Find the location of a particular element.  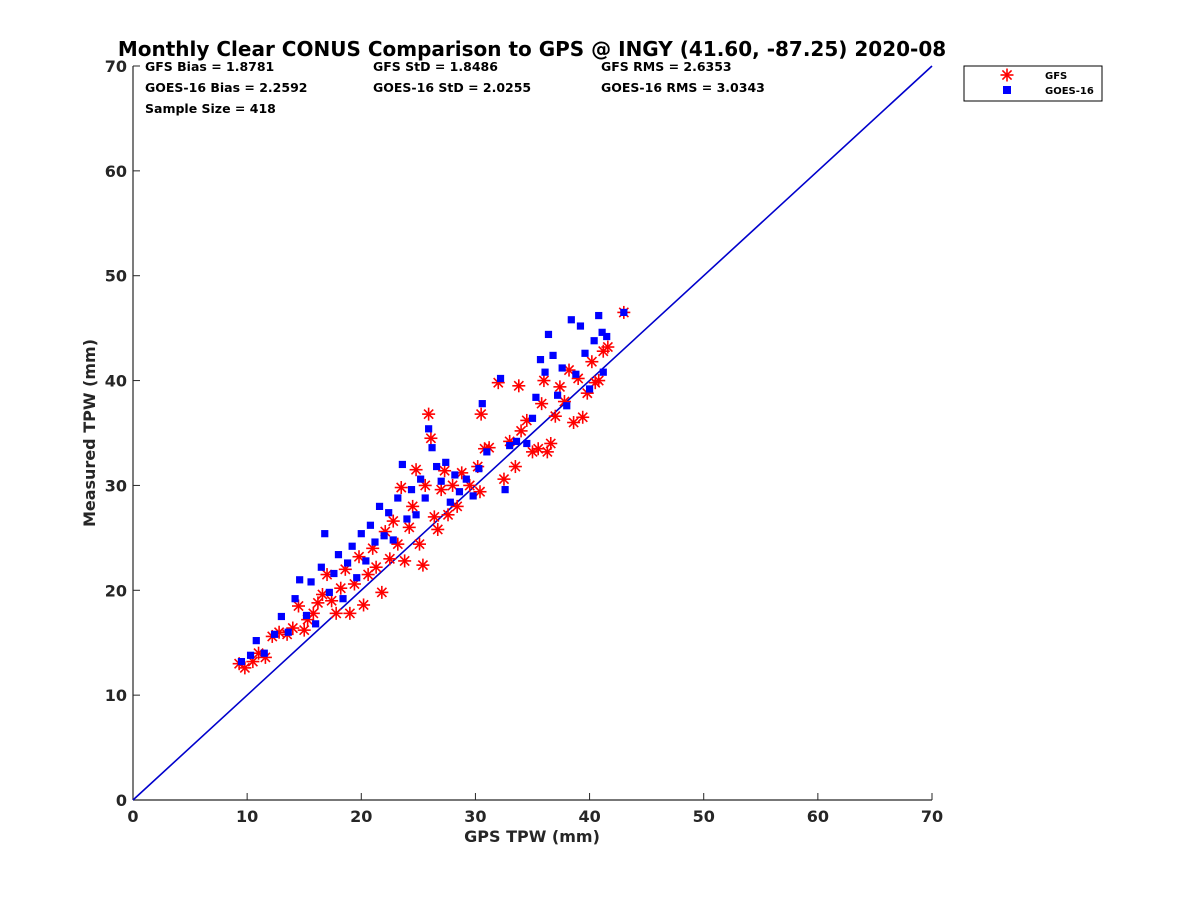

y-tick-label: 40 is located at coordinates (116, 381).